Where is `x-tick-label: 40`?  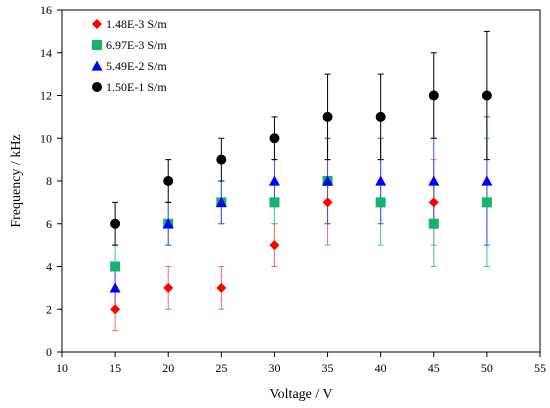 x-tick-label: 40 is located at coordinates (381, 368).